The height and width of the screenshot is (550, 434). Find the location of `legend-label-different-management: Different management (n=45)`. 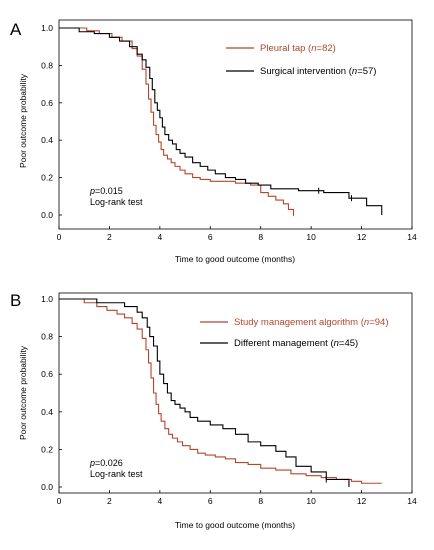

legend-label-different-management: Different management (n=45) is located at coordinates (296, 343).